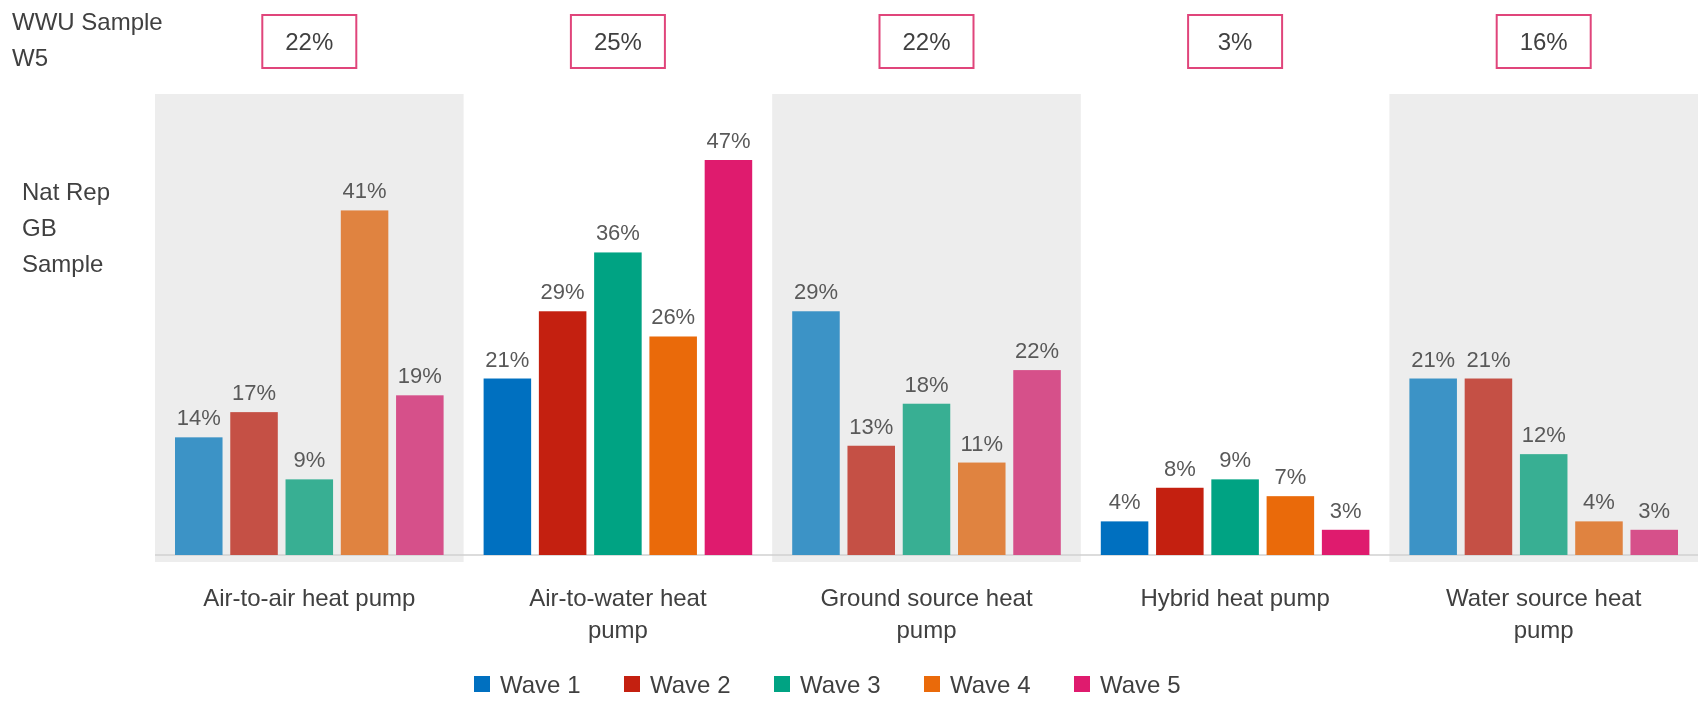  What do you see at coordinates (617, 41) in the screenshot?
I see `text: 25%` at bounding box center [617, 41].